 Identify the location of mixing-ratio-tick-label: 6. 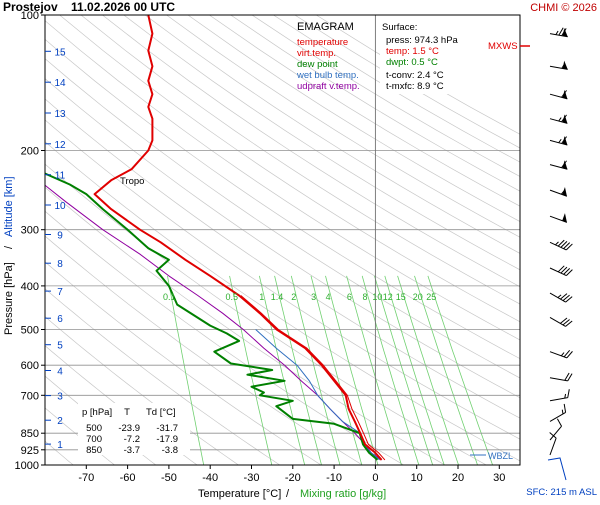
(349, 297).